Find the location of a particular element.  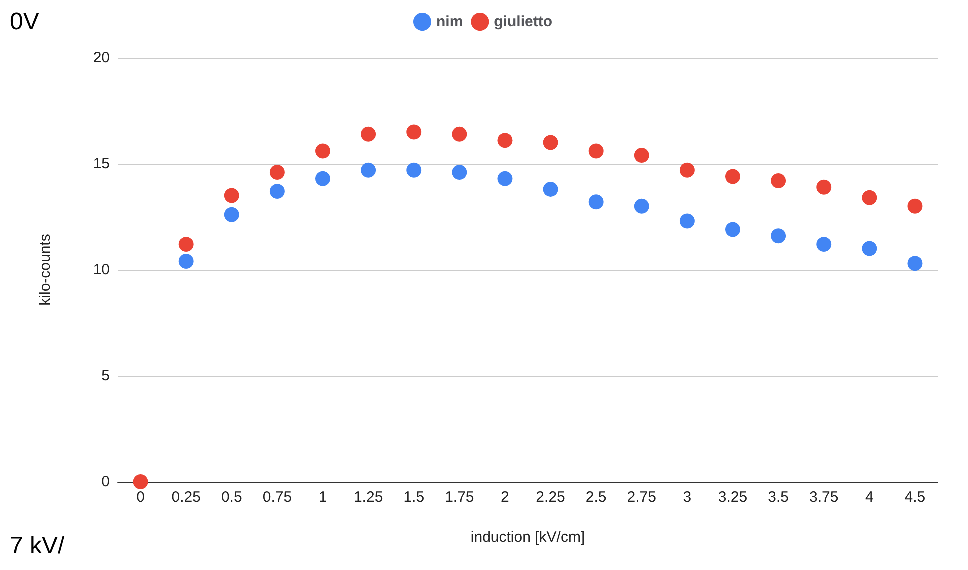

text: 0V is located at coordinates (25, 22).